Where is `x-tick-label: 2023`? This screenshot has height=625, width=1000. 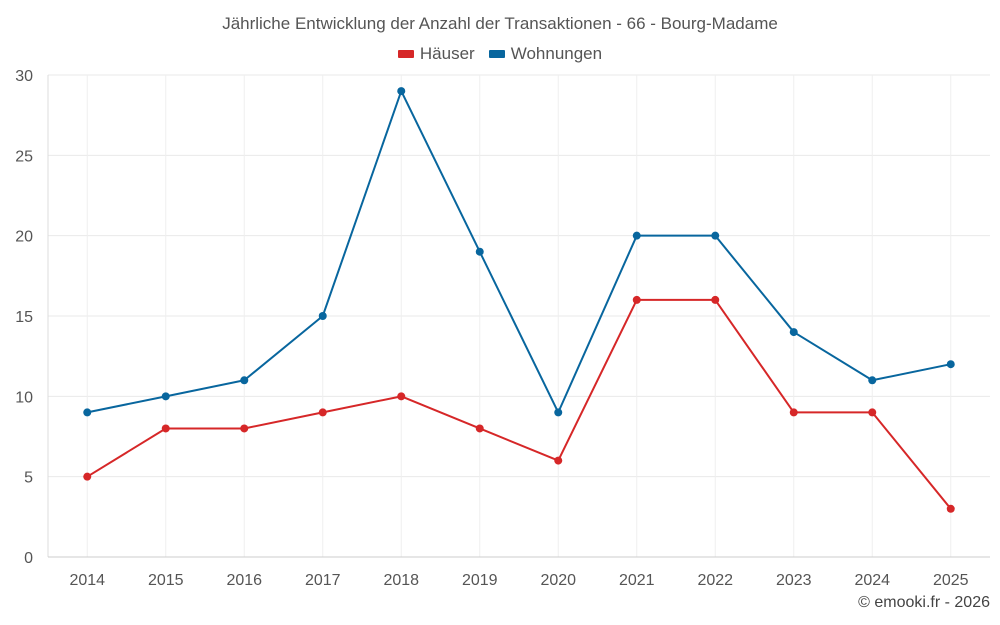
x-tick-label: 2023 is located at coordinates (794, 580).